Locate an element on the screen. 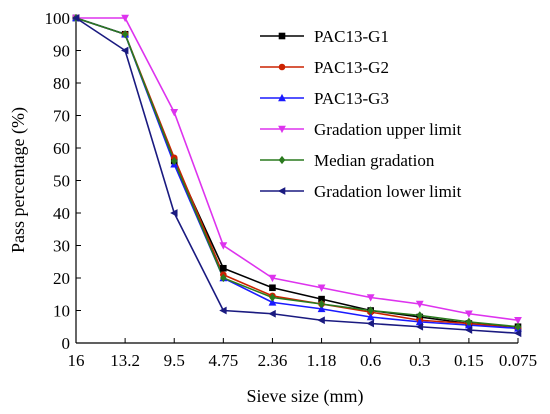  y-axis-title: Pass percentage (%) is located at coordinates (18, 180).